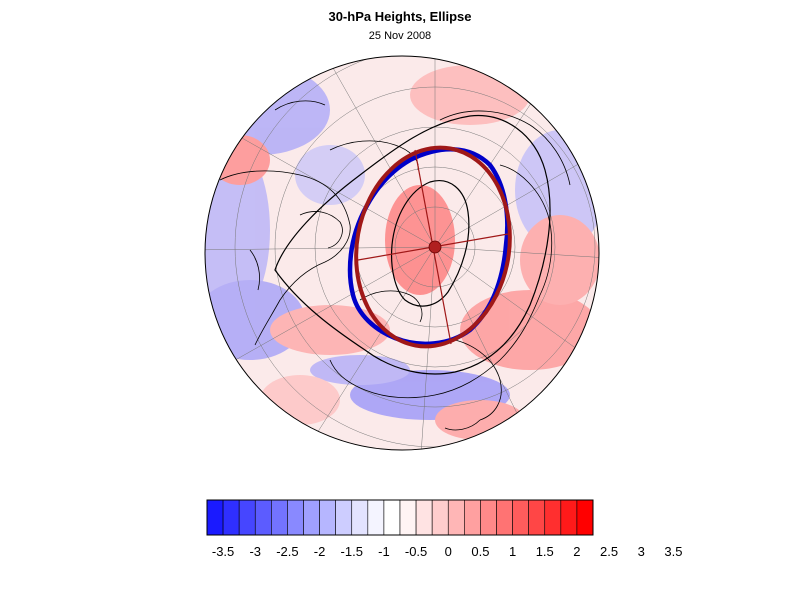 The image size is (800, 600). What do you see at coordinates (673, 551) in the screenshot?
I see `colorbar-tick-label: 3.5` at bounding box center [673, 551].